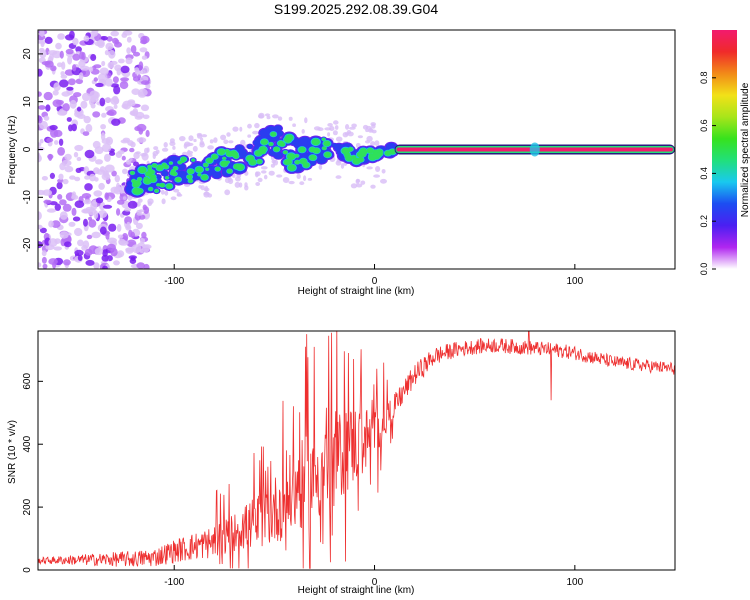 Image resolution: width=750 pixels, height=600 pixels. Describe the element at coordinates (174, 582) in the screenshot. I see `x-tick-label: -100` at that location.